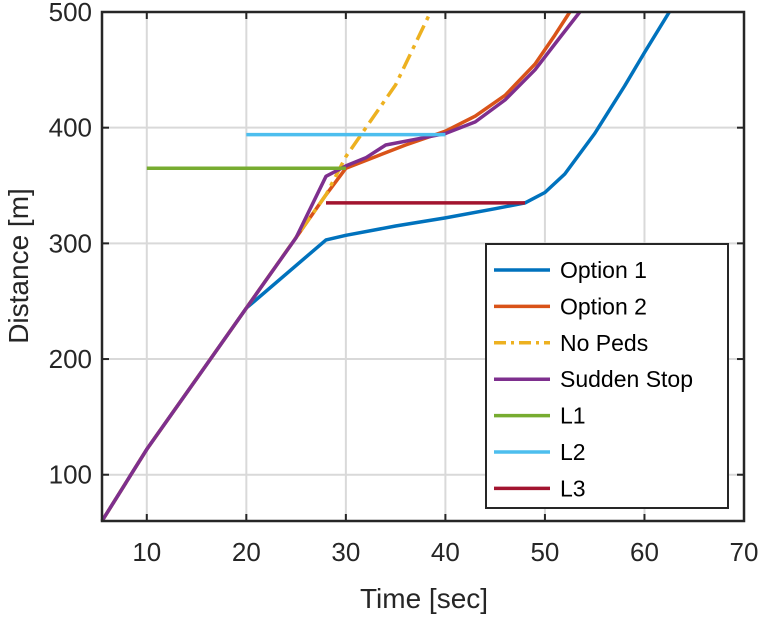 The image size is (764, 617). What do you see at coordinates (603, 306) in the screenshot?
I see `legend-label: Option 2` at bounding box center [603, 306].